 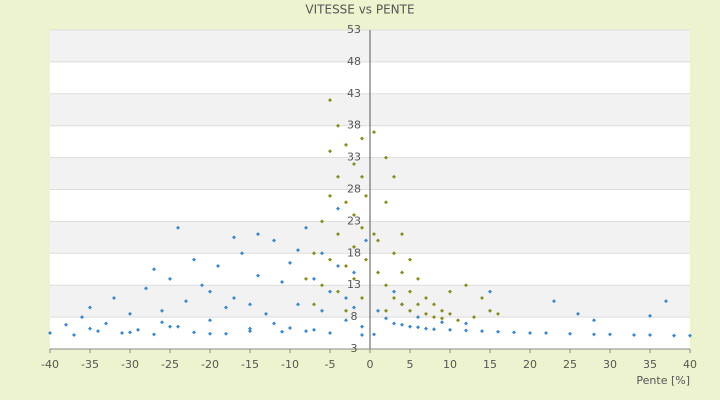 I want to click on x-tick-label: -35, so click(x=90, y=364).